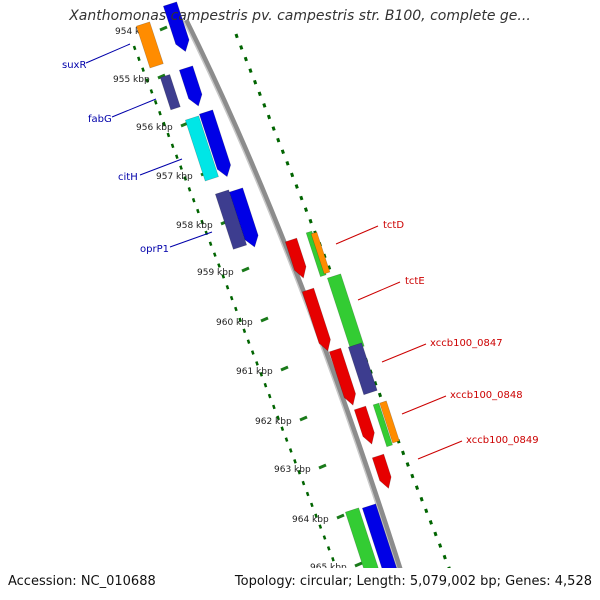 The width and height of the screenshot is (600, 600). I want to click on gene-label: oprP1, so click(154, 249).